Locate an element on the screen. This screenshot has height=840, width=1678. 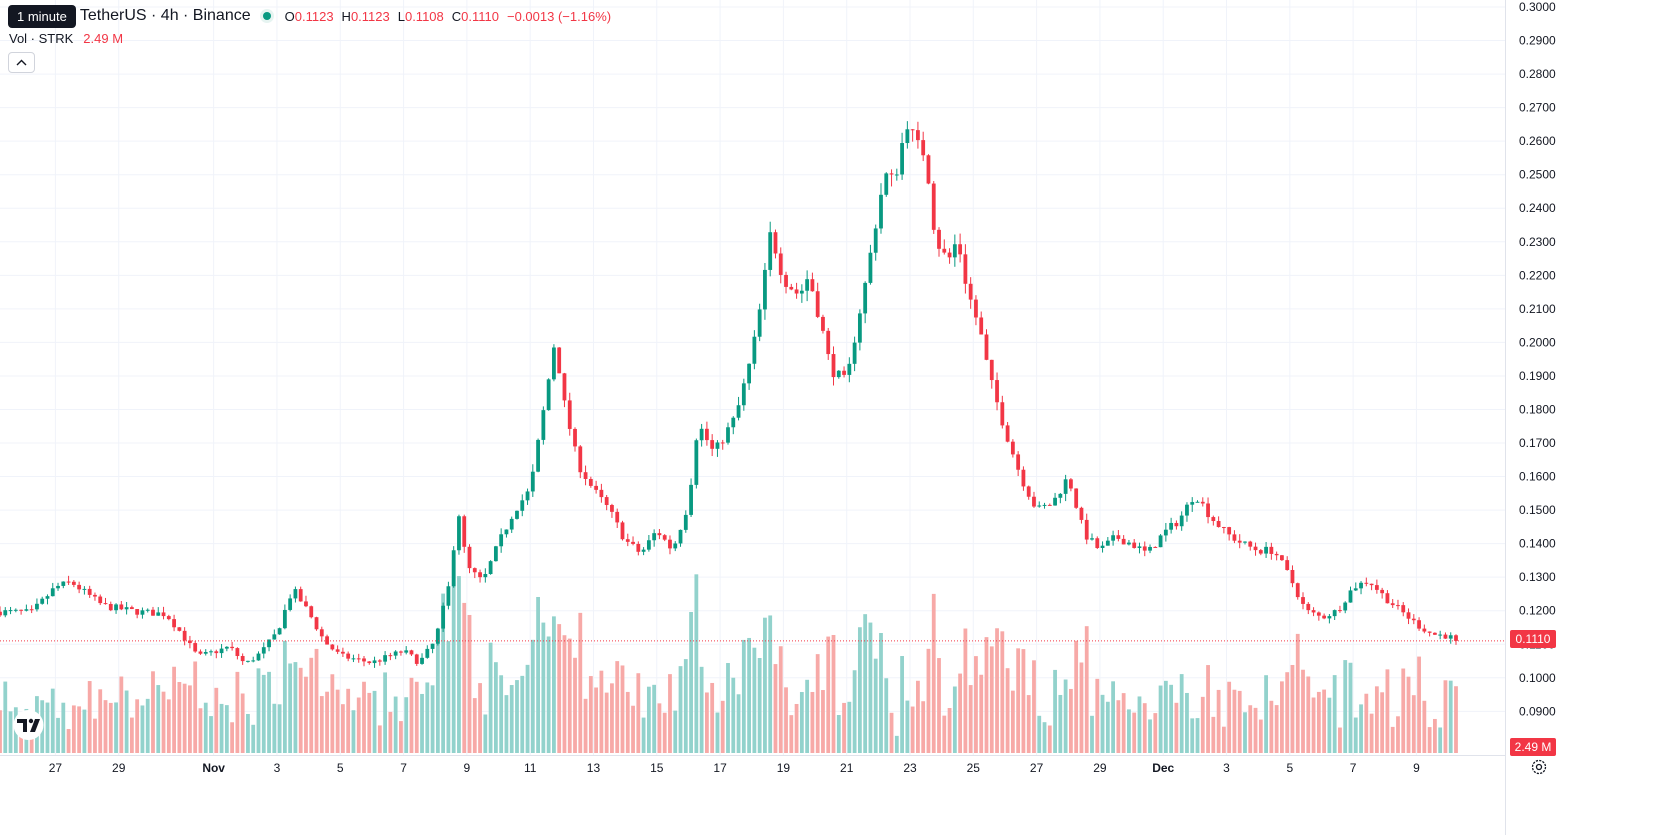
volume-label: Vol · STRK is located at coordinates (41, 38).